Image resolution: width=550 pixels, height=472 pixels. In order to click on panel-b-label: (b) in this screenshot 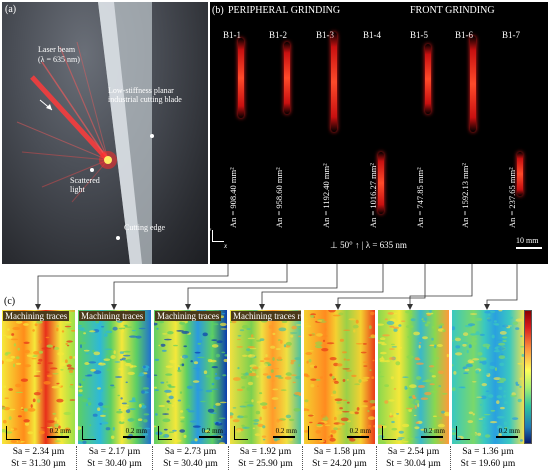, I will do `click(218, 10)`.